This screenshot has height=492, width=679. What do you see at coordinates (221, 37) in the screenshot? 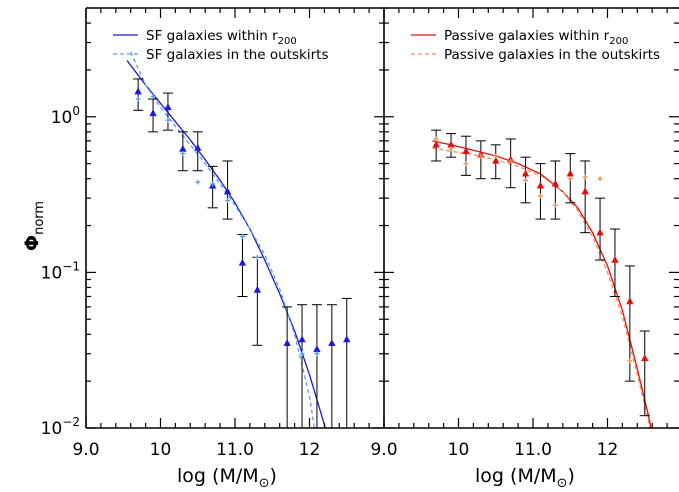
I see `legend-entry: SF galaxies within r200` at bounding box center [221, 37].